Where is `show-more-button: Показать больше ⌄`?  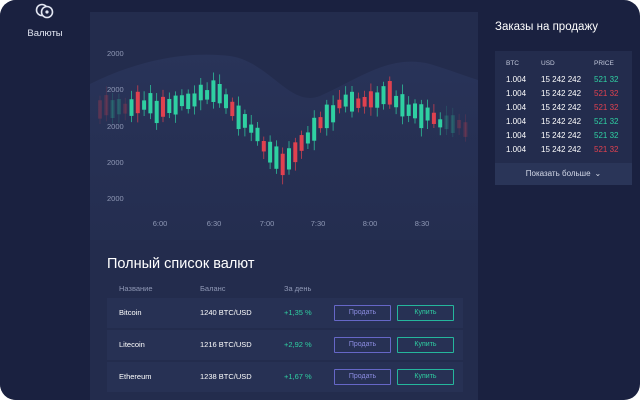 show-more-button: Показать больше ⌄ is located at coordinates (563, 174).